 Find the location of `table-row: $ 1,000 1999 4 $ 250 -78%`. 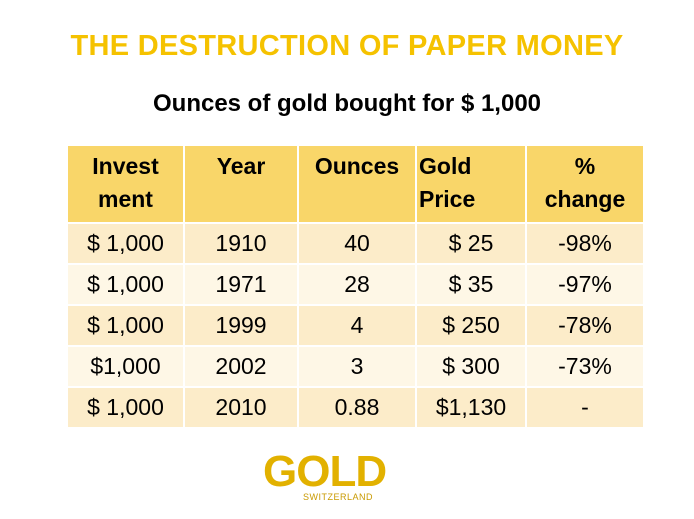

table-row: $ 1,000 1999 4 $ 250 -78% is located at coordinates (355, 326).